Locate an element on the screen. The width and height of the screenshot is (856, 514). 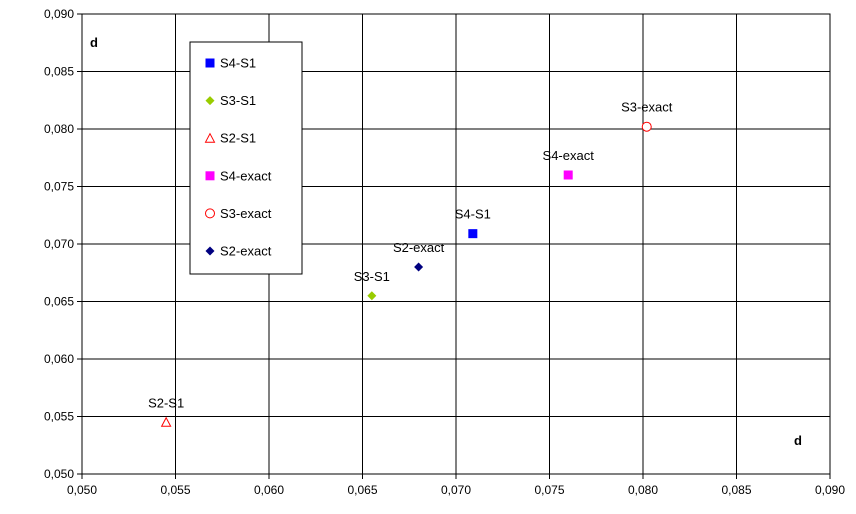
x-tick-label: 0,060 is located at coordinates (269, 490).